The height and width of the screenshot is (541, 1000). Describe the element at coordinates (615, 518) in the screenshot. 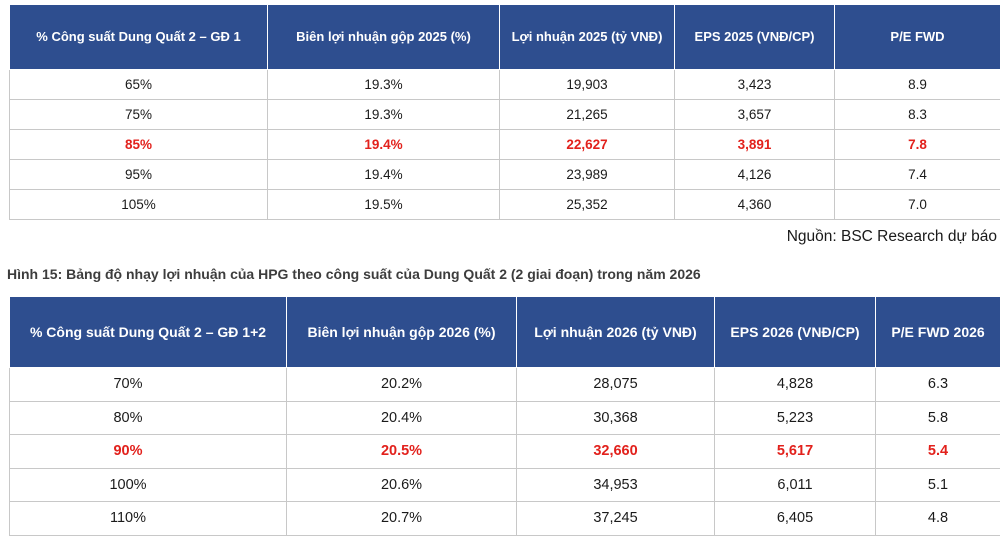

I see `table-cell: 37,245` at that location.